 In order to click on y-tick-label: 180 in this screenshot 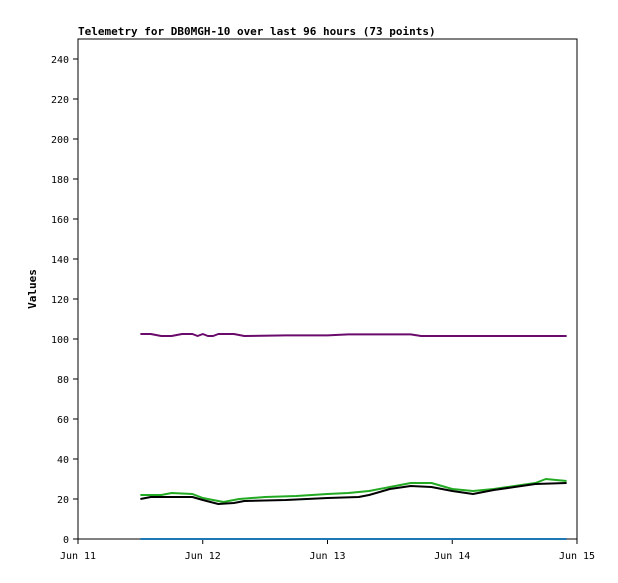, I will do `click(60, 180)`.